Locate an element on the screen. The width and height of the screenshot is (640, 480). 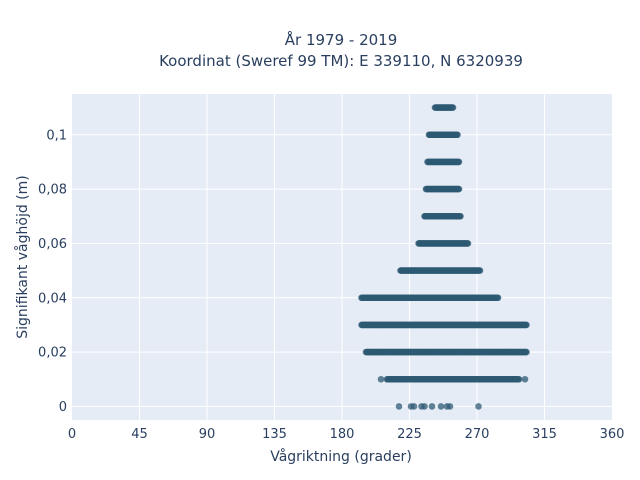
y-axis-label: Signifikant våghöjd (m) is located at coordinates (22, 256).